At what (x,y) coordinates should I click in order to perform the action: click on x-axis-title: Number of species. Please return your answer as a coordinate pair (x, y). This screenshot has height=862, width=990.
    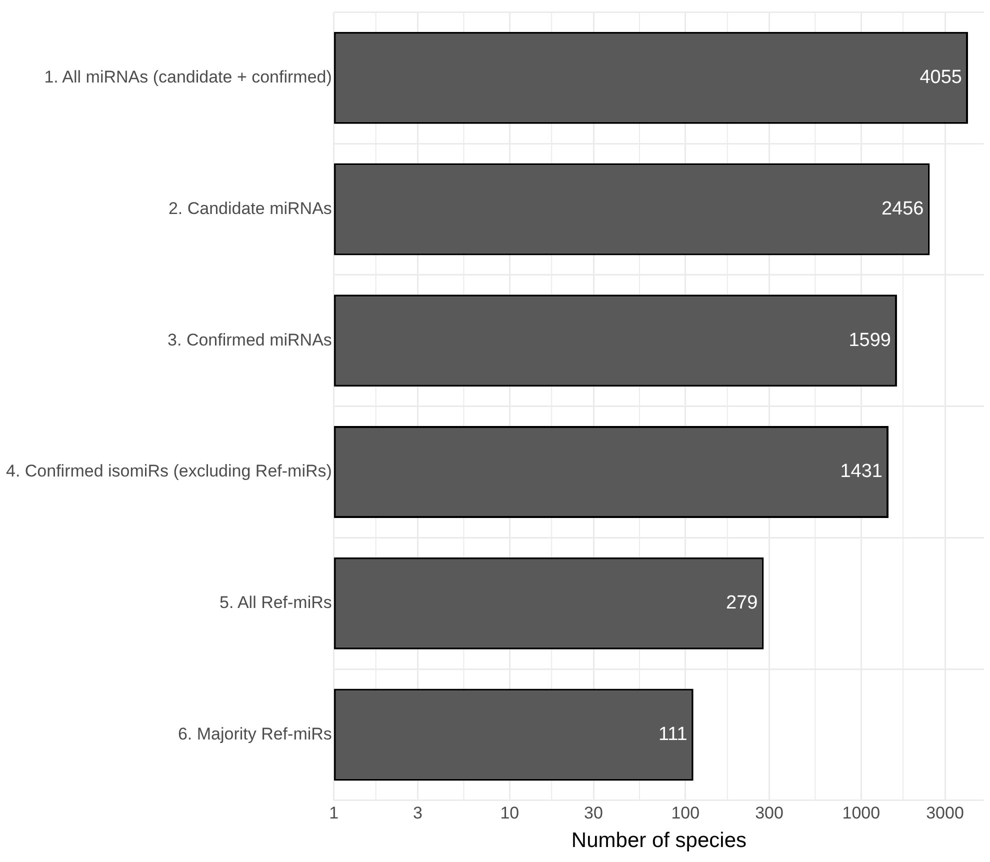
    Looking at the image, I should click on (658, 840).